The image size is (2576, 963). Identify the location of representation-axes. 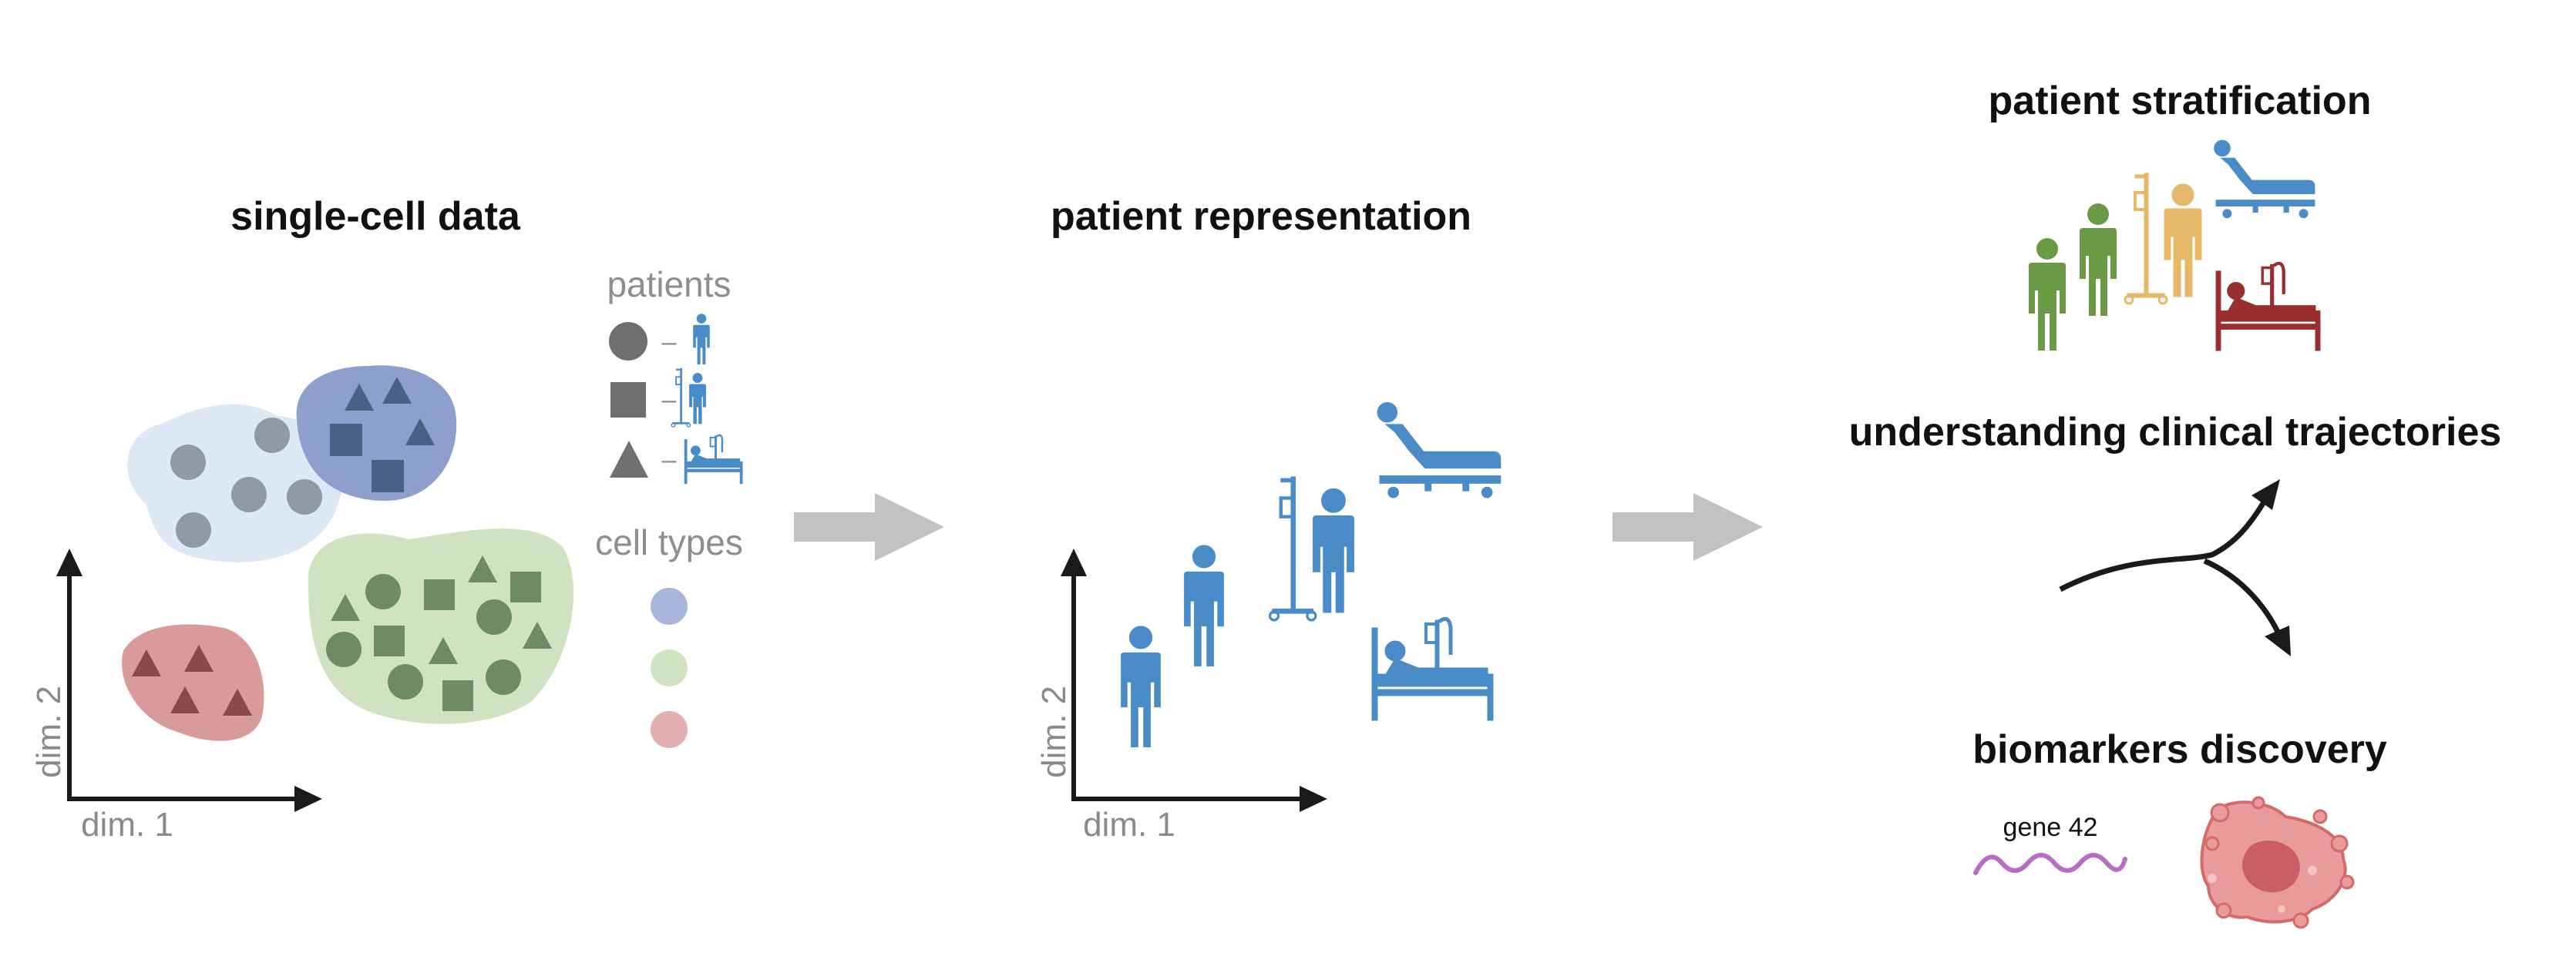
(1194, 680).